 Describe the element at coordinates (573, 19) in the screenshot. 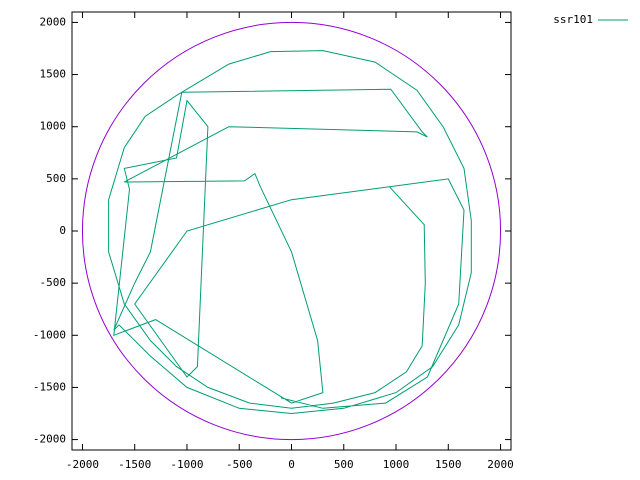

I see `legend-label: ssr101` at that location.